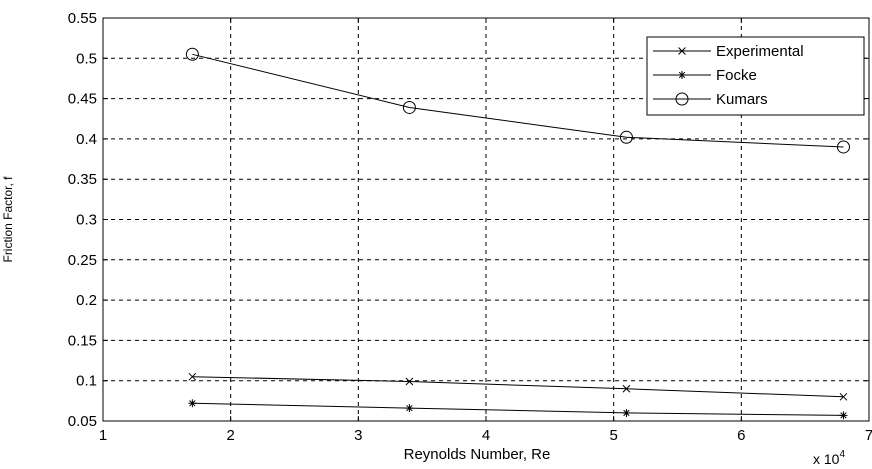  I want to click on y-axis-title: Friction Factor, f, so click(8, 219).